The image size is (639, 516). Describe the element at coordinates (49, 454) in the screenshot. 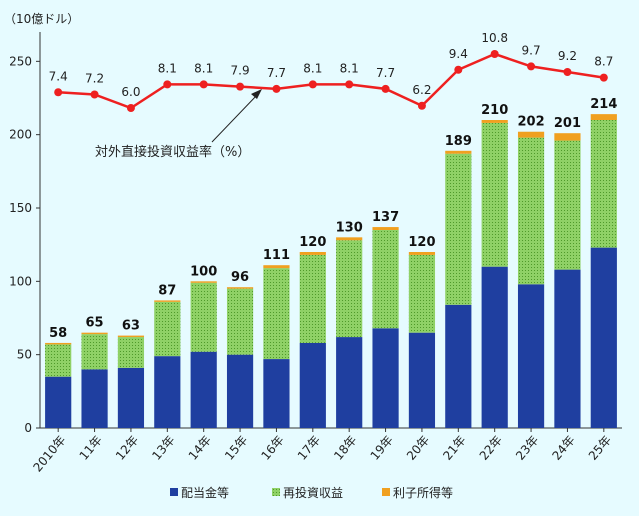

I see `x-tick-label: 2010年` at that location.